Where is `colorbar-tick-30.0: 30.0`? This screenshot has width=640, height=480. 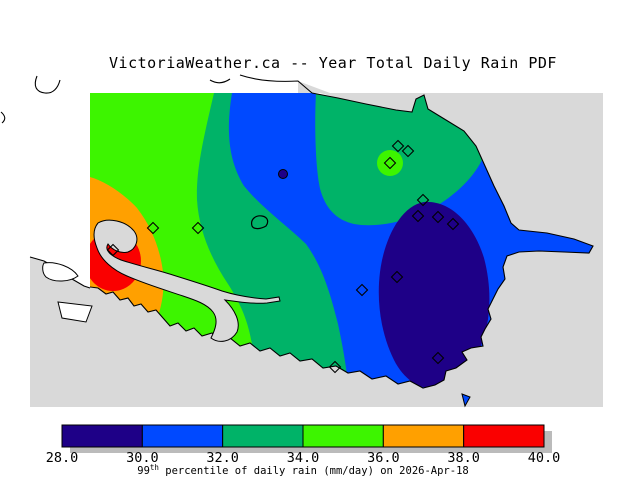
colorbar-tick-30.0: 30.0 is located at coordinates (142, 458).